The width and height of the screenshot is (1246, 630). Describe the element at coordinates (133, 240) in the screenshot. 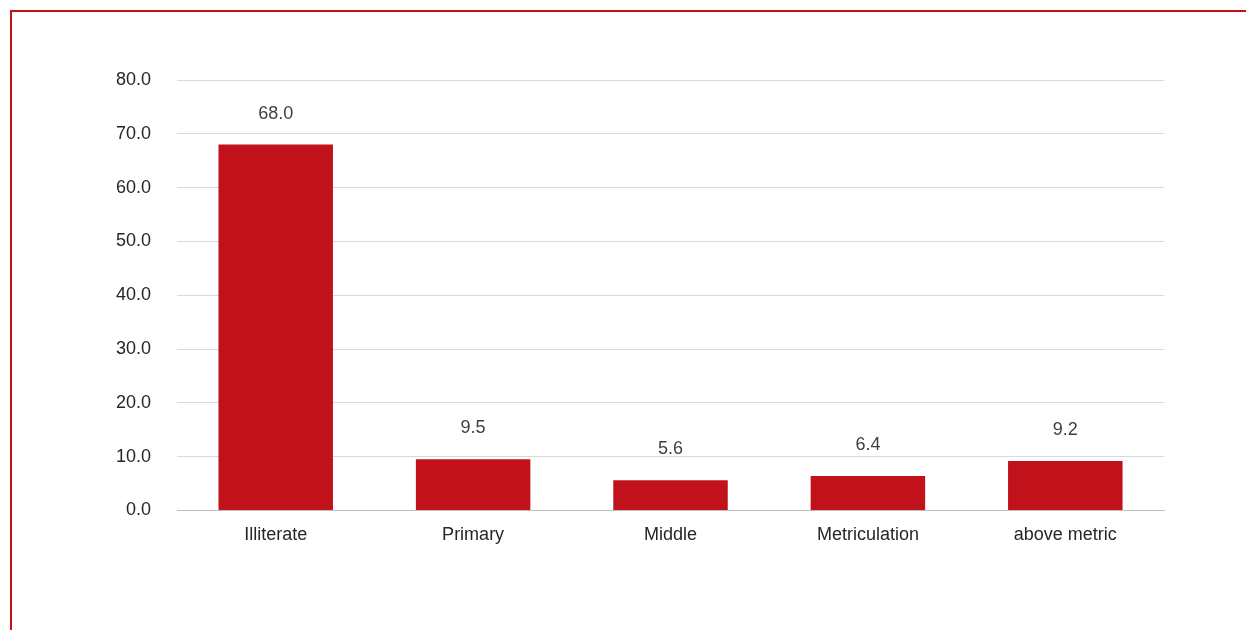

I see `y-tick-label: 50.0` at that location.